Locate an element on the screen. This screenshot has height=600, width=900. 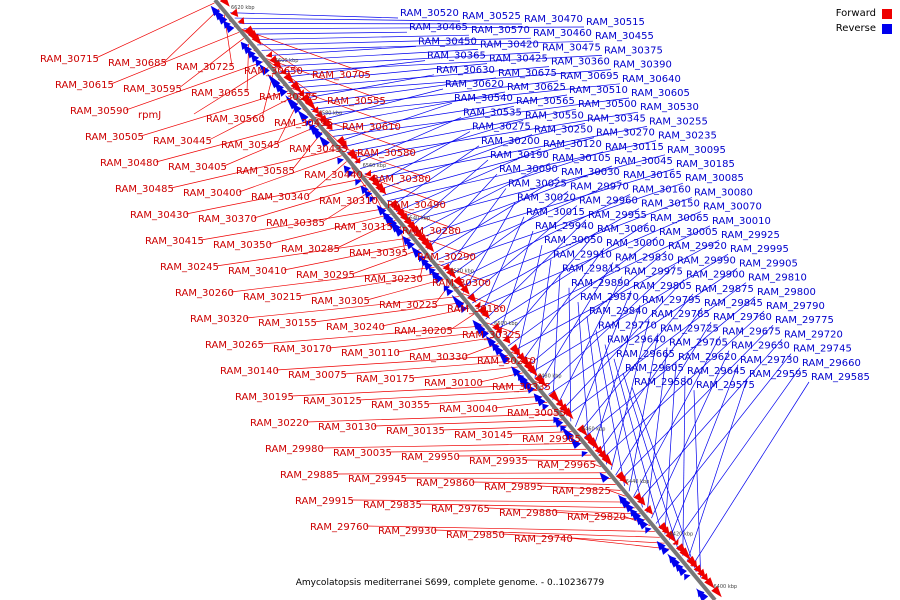
reverse-gene-label: RAM_30390 is located at coordinates (642, 65).